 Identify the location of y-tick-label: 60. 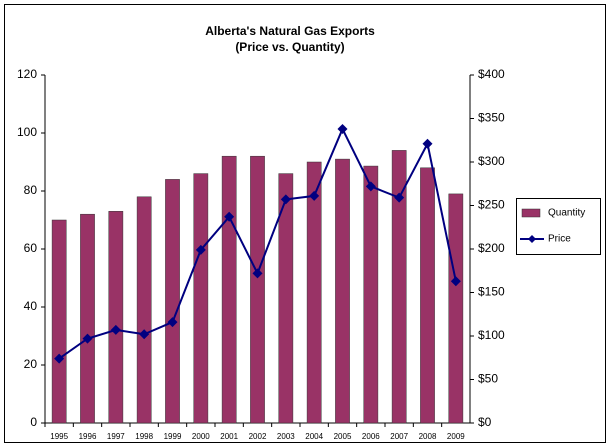
(31, 248).